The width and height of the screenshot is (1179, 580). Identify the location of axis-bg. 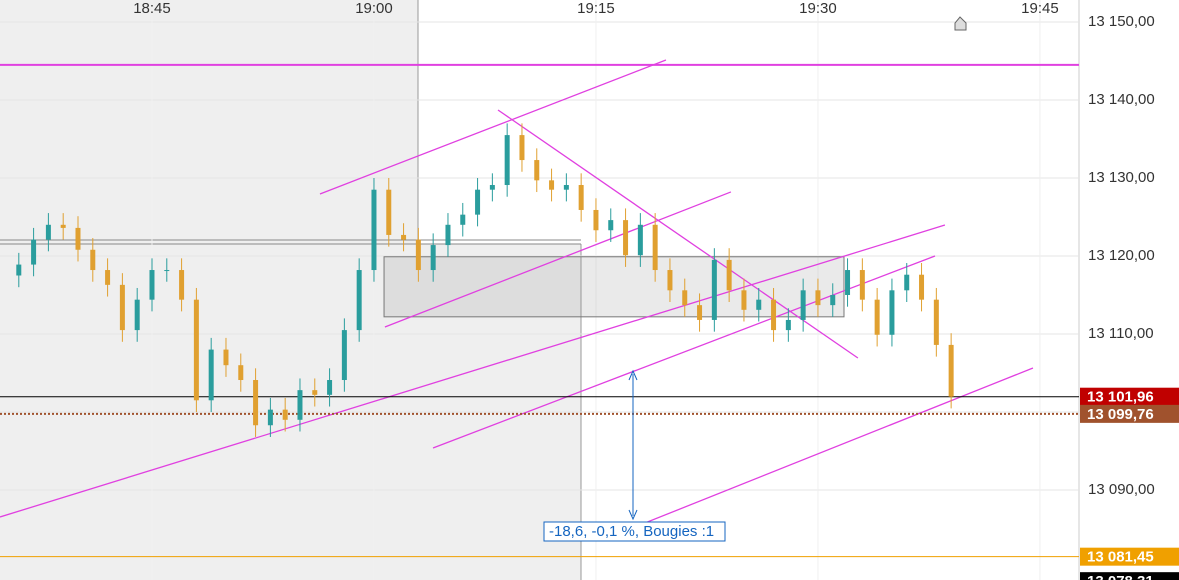
(1129, 290).